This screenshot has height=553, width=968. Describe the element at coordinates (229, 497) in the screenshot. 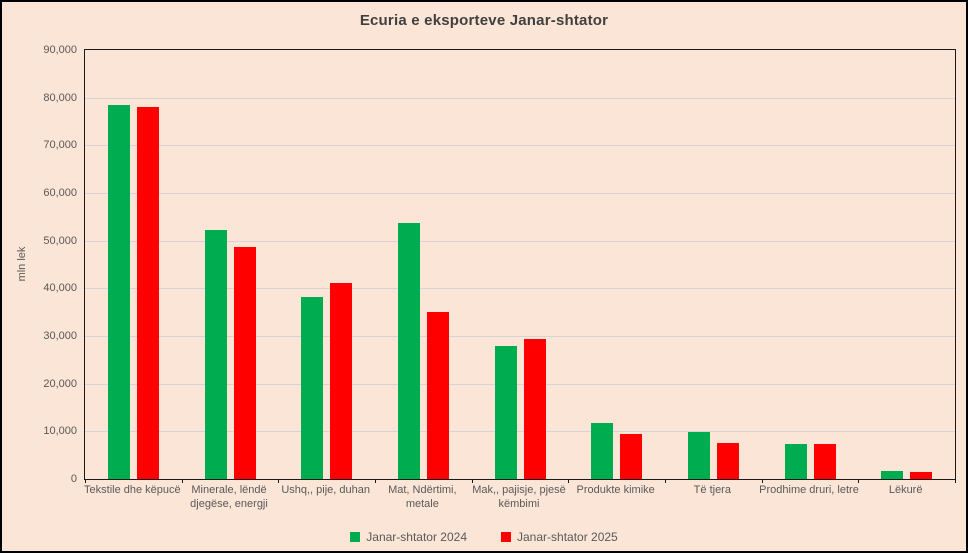

I see `x-category-label: Minerale, lëndë djegëse, energji` at that location.